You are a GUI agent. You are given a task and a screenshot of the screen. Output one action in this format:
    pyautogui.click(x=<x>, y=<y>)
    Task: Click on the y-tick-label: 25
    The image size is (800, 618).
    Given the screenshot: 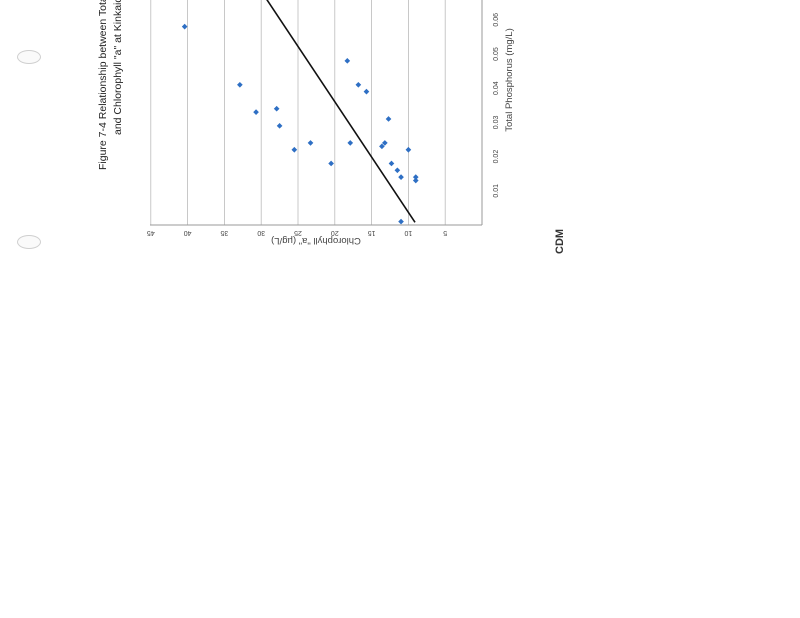 What is the action you would take?
    pyautogui.click(x=298, y=232)
    